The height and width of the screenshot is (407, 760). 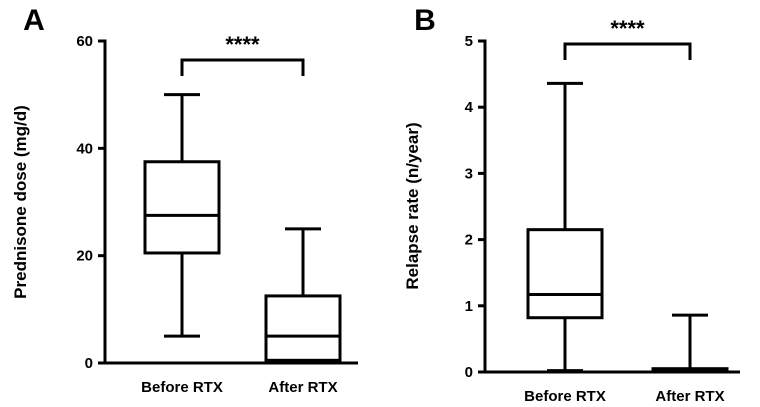 I want to click on panel-label: A, so click(x=34, y=20).